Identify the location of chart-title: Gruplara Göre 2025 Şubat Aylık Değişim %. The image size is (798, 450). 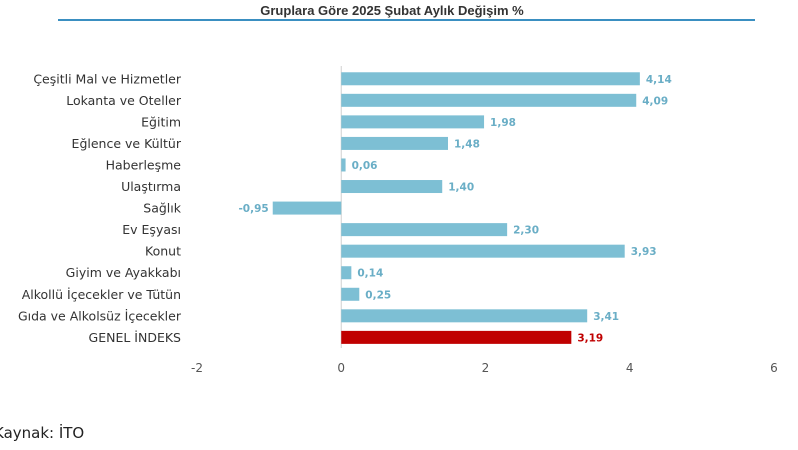
(392, 10).